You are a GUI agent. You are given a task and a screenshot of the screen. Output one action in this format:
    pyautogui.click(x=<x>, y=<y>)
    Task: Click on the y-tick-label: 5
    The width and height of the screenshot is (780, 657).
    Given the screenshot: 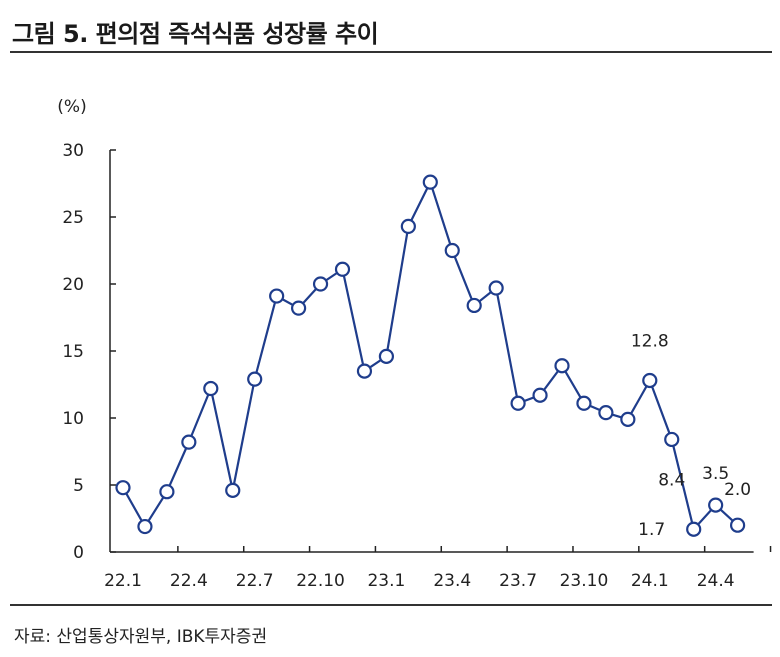 What is the action you would take?
    pyautogui.click(x=78, y=486)
    